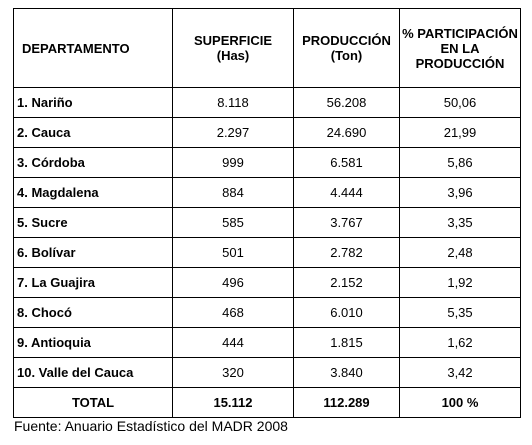  What do you see at coordinates (460, 33) in the screenshot?
I see `header-participacion-line-1: % PARTICIPACIÓN` at bounding box center [460, 33].